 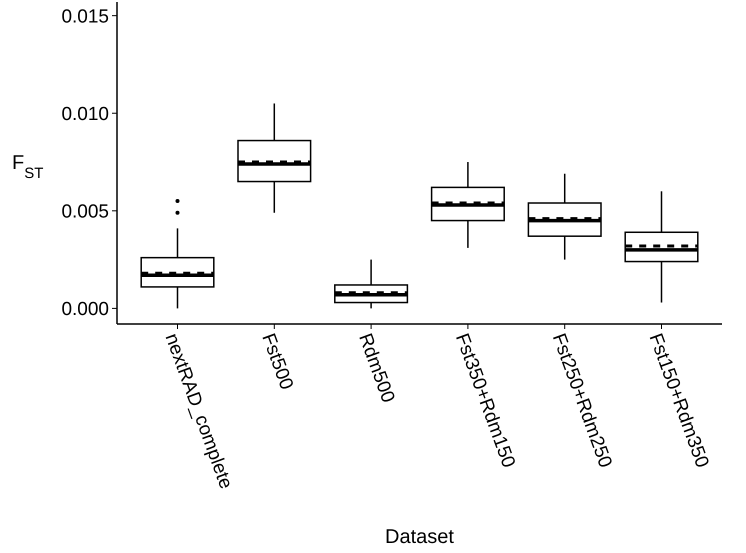 I want to click on y-tick-label: 0.000, so click(x=85, y=309).